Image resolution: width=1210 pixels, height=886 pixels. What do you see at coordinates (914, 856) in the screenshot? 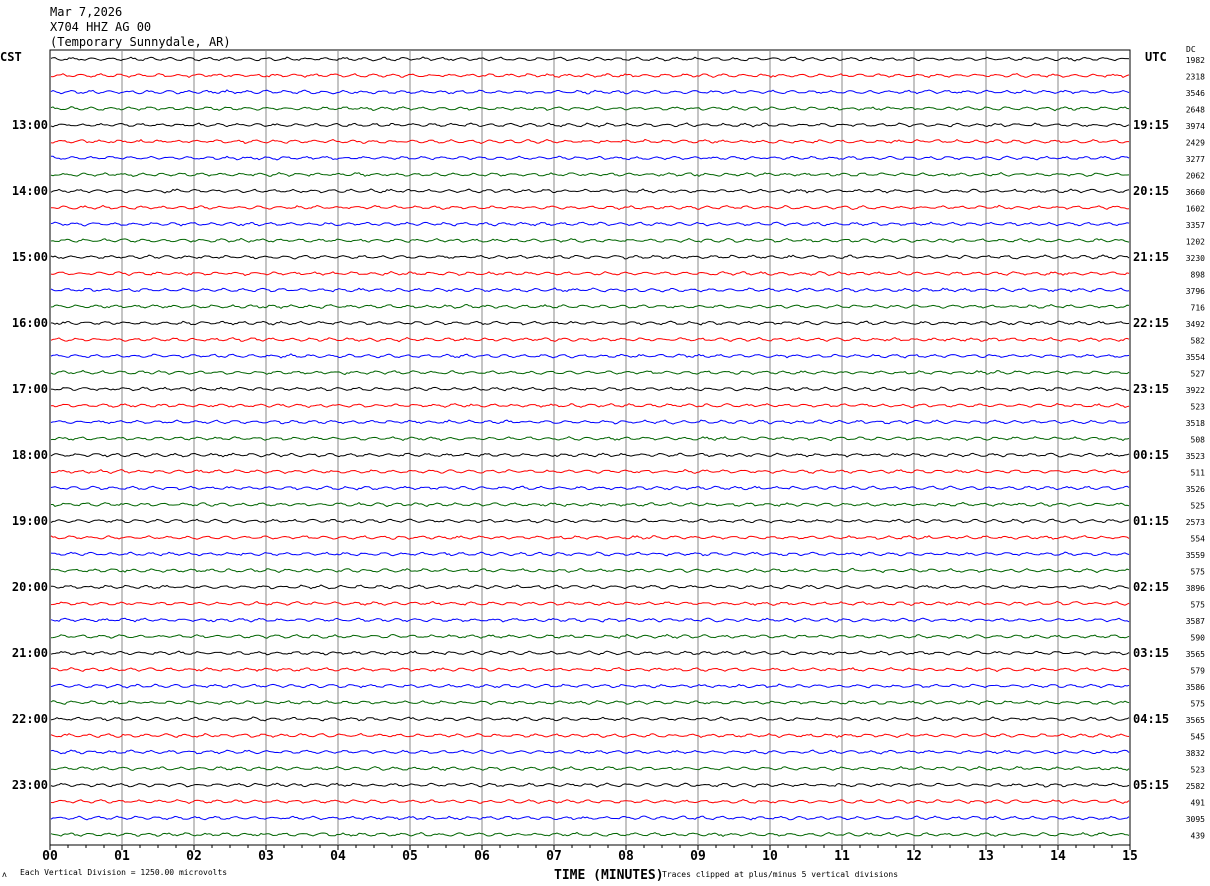
I see `x-tick-label: 12` at bounding box center [914, 856].